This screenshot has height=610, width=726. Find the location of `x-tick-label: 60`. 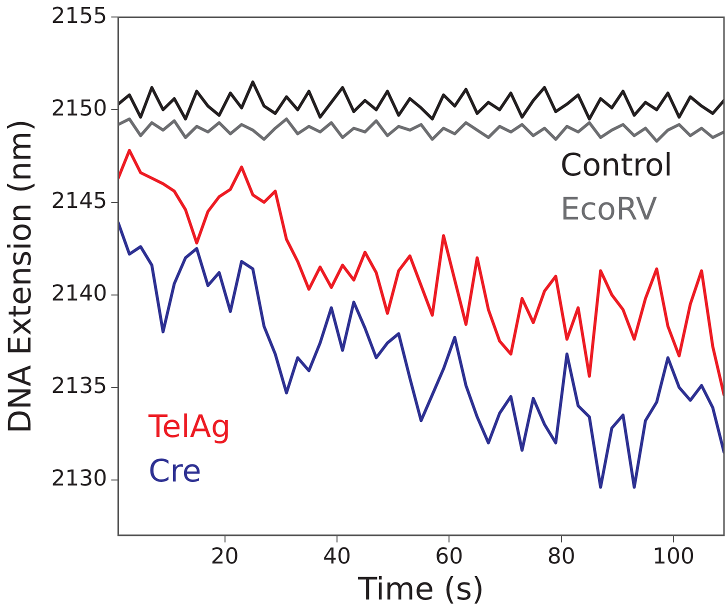

x-tick-label: 60 is located at coordinates (449, 557).